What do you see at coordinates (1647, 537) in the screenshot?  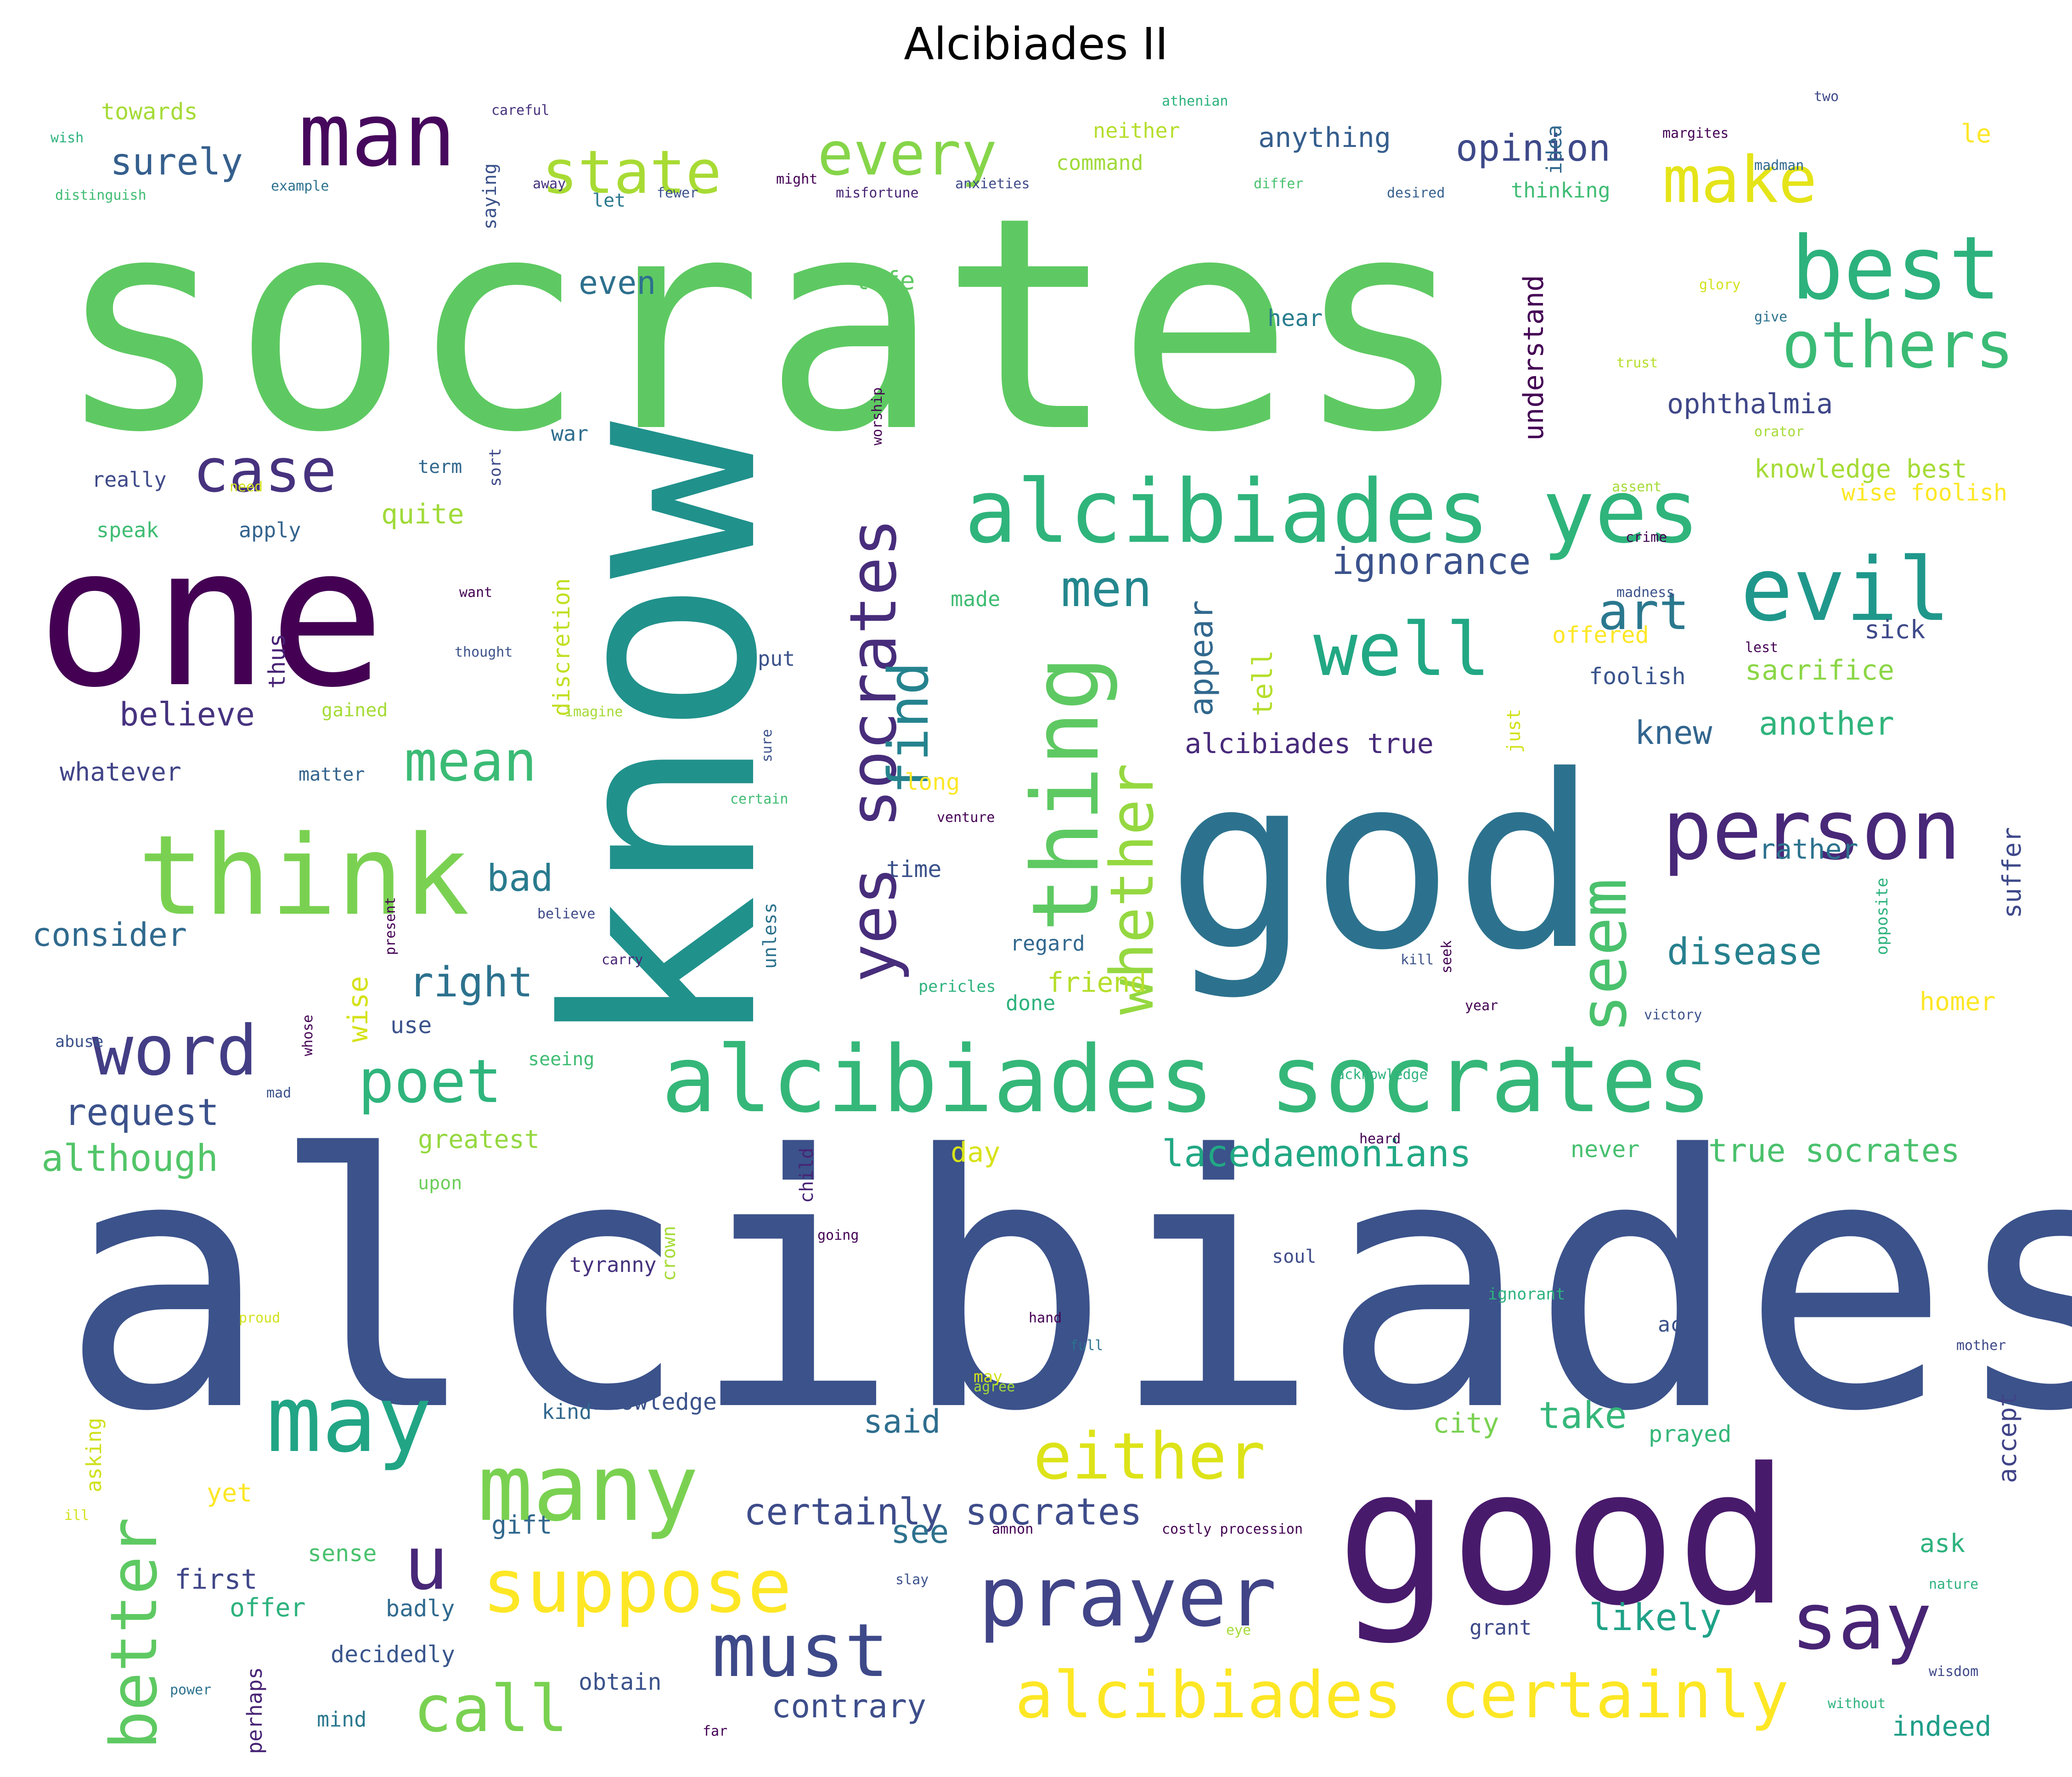 I see `cloud-word: crime` at bounding box center [1647, 537].